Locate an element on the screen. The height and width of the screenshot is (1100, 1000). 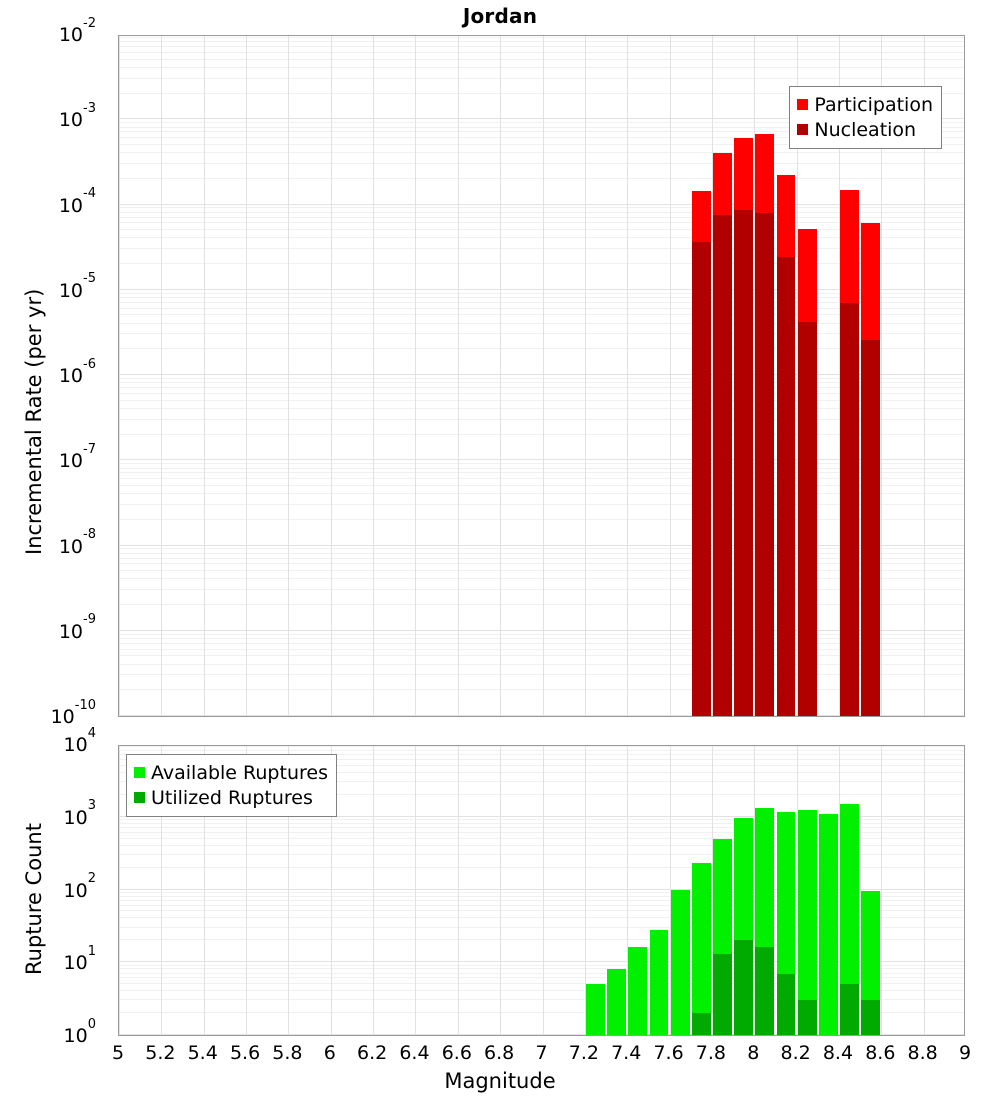
y-tick-label: 10⁻⁷ is located at coordinates (77, 457).